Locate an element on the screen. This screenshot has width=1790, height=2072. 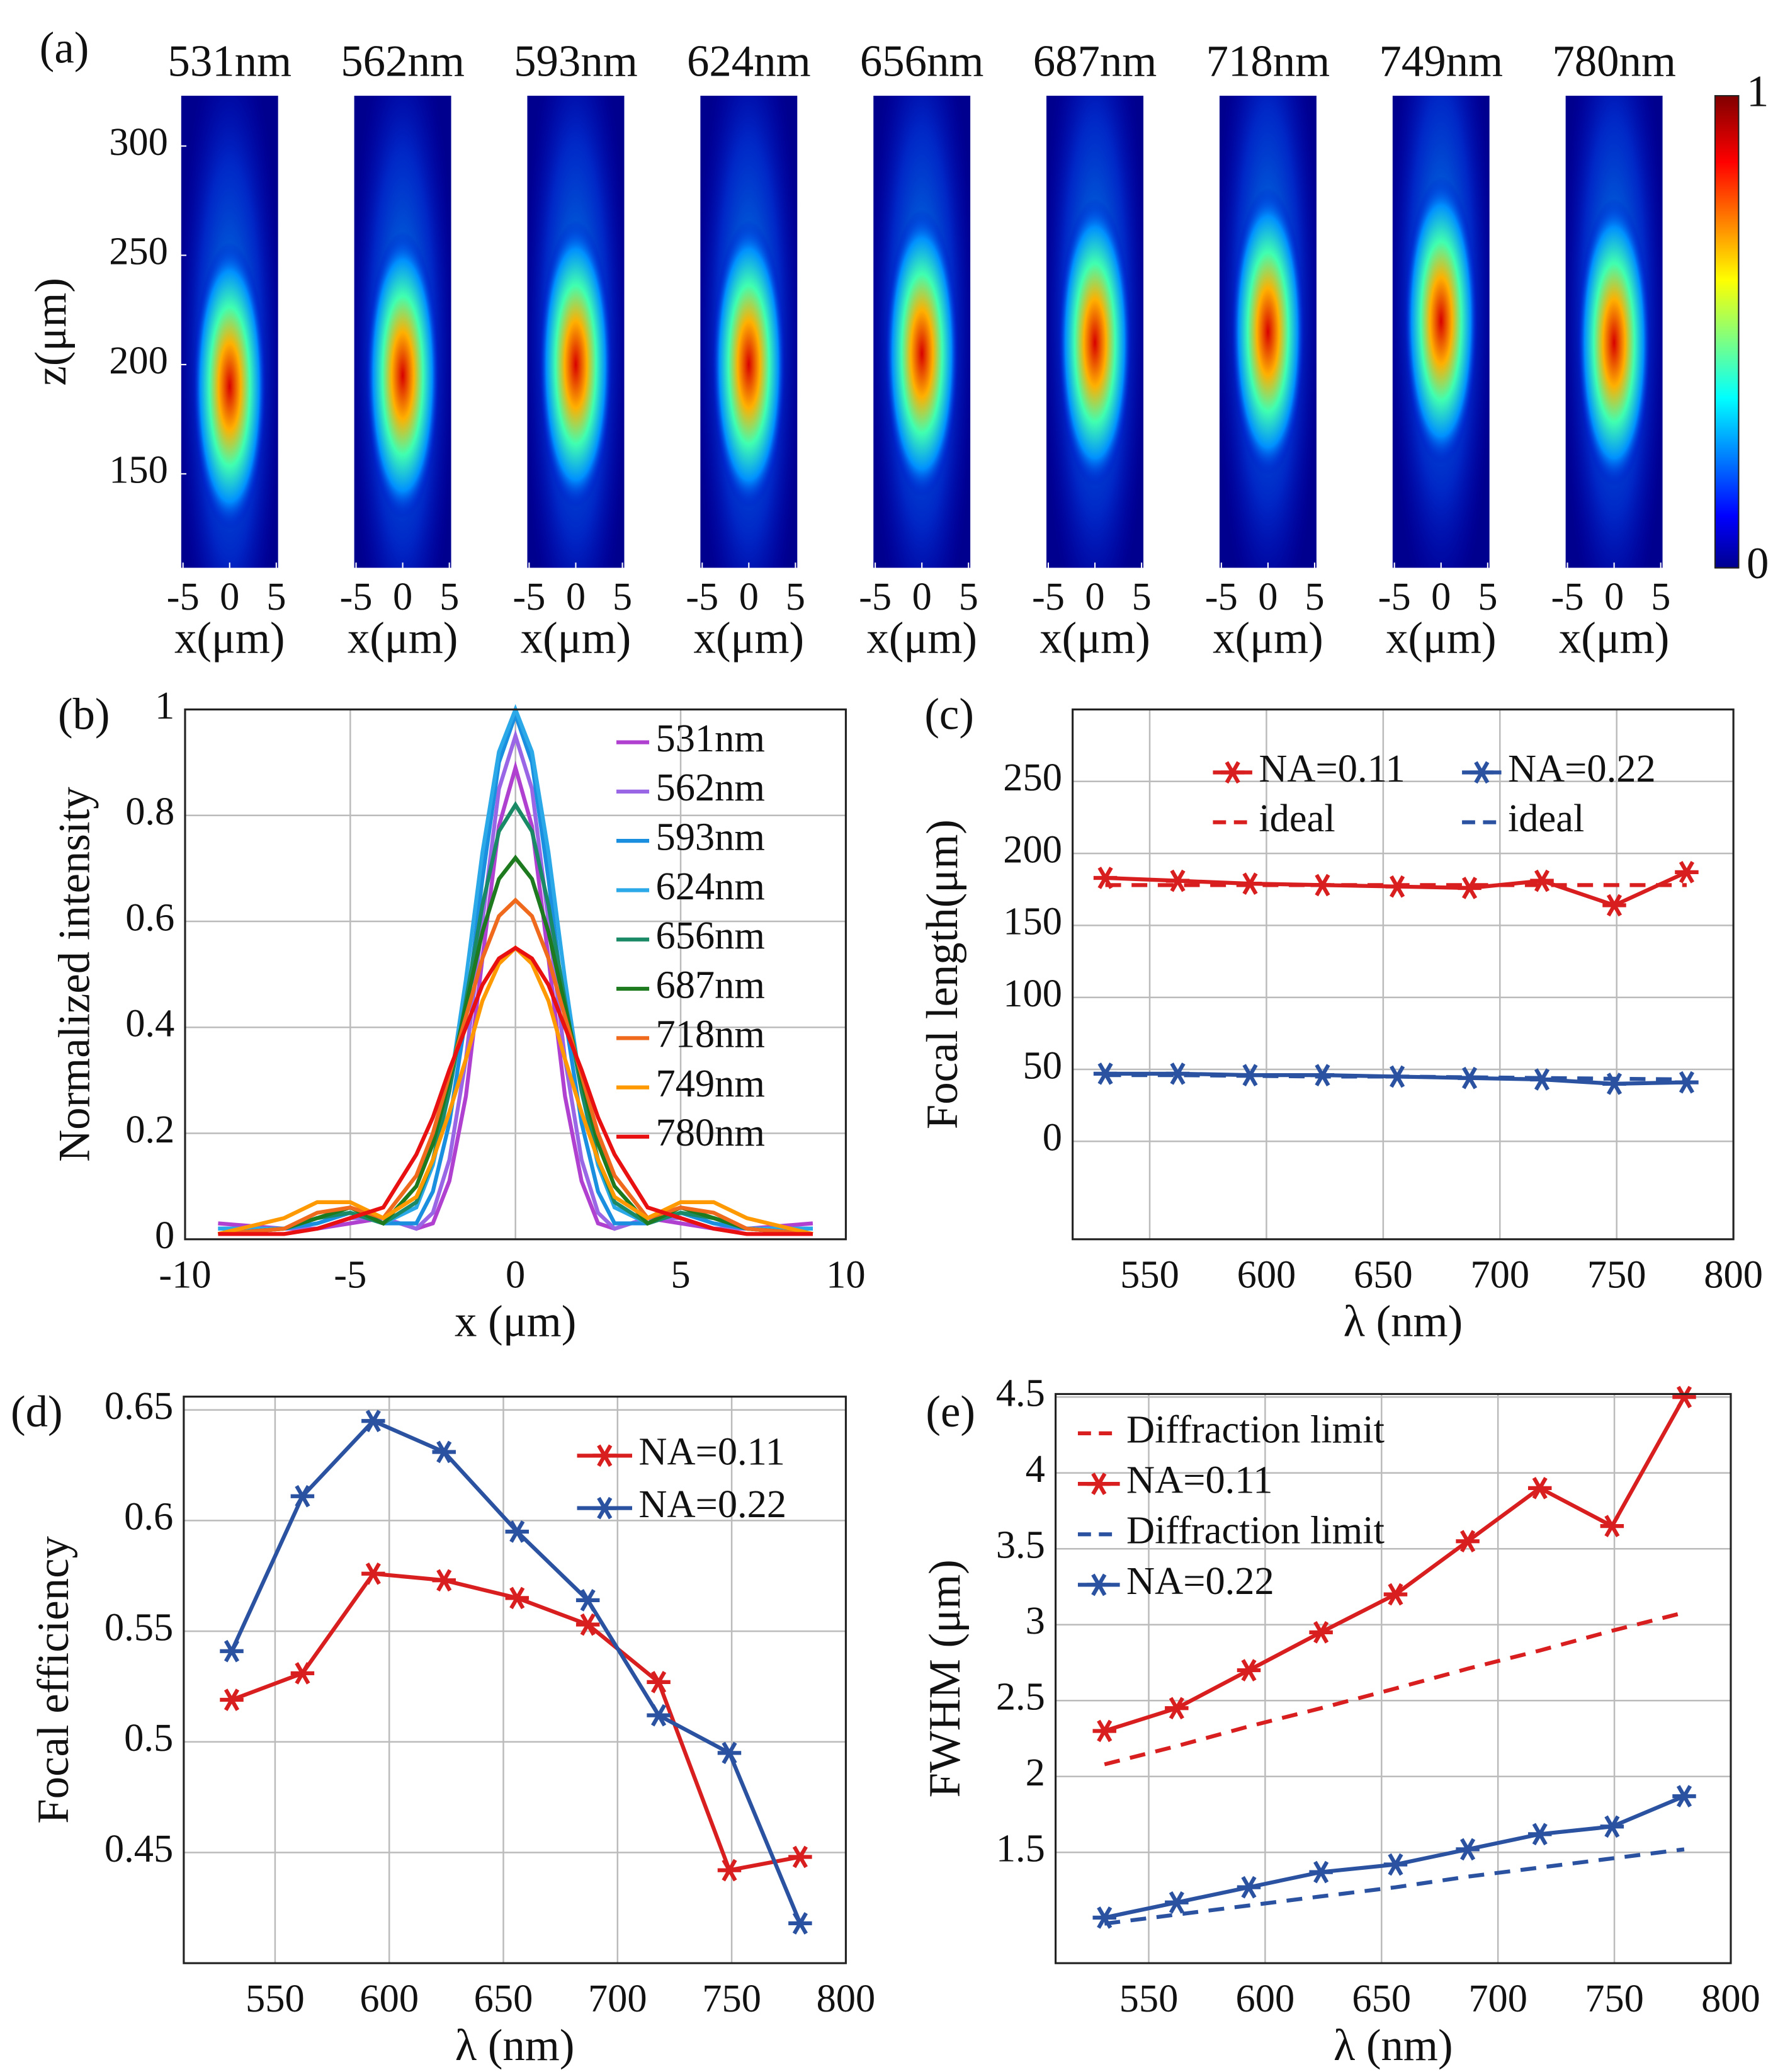
y-axis-label: Focal efficiency is located at coordinates (54, 1679).